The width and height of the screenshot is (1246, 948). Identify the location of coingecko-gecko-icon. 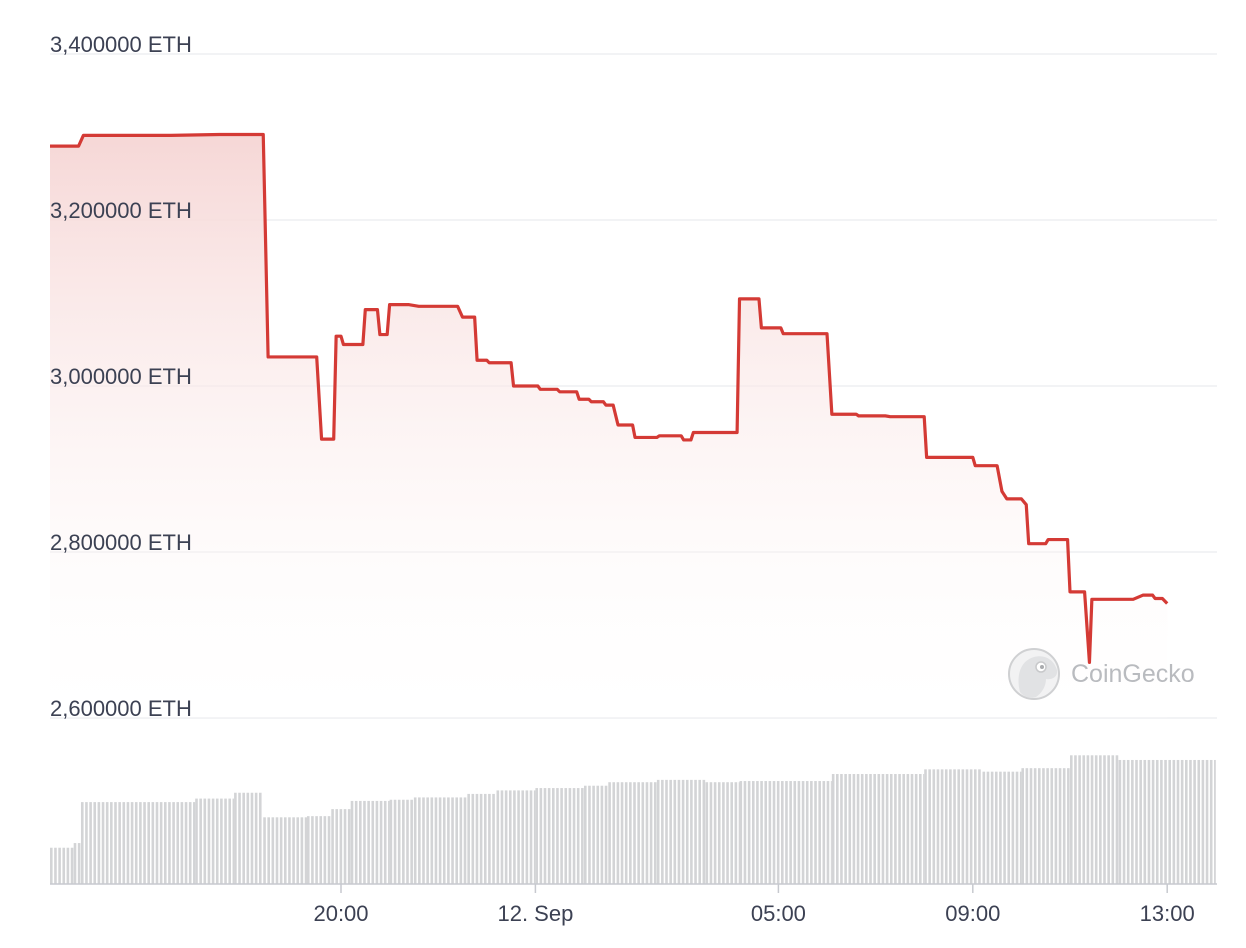
(1034, 674).